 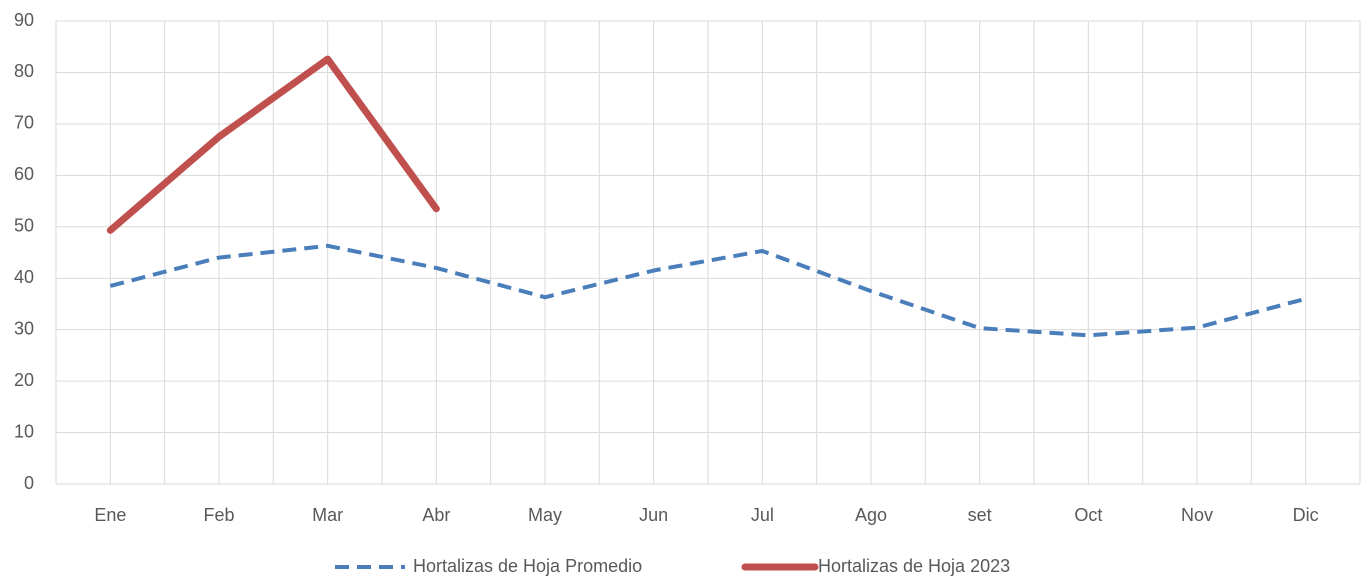 I want to click on x-tick-label: Mar, so click(x=327, y=515).